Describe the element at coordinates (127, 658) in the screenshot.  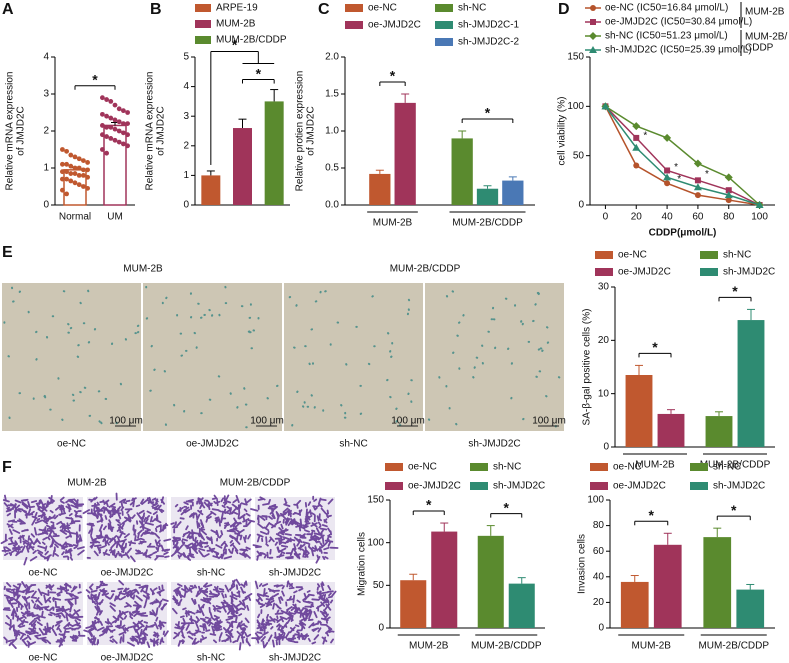
I see `image-label: oe-JMJD2C` at that location.